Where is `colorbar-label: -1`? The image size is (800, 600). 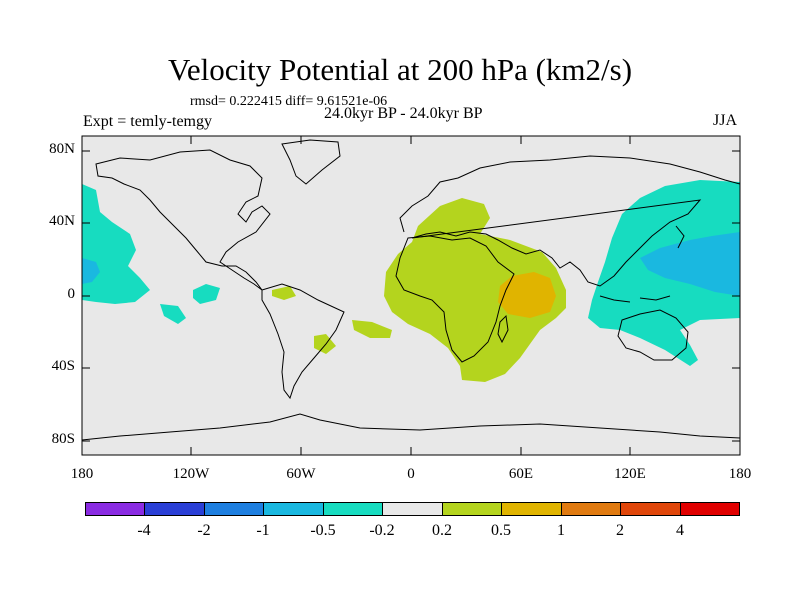 colorbar-label: -1 is located at coordinates (263, 530).